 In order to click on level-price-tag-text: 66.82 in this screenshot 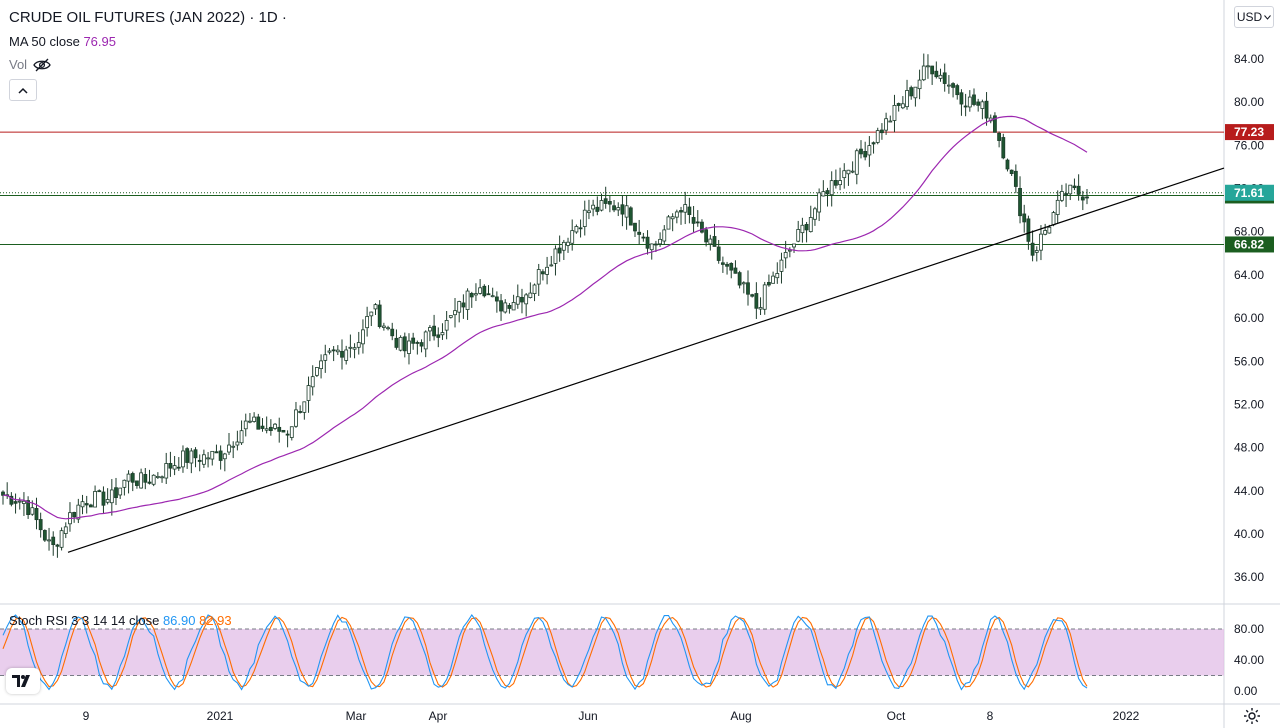, I will do `click(1249, 244)`.